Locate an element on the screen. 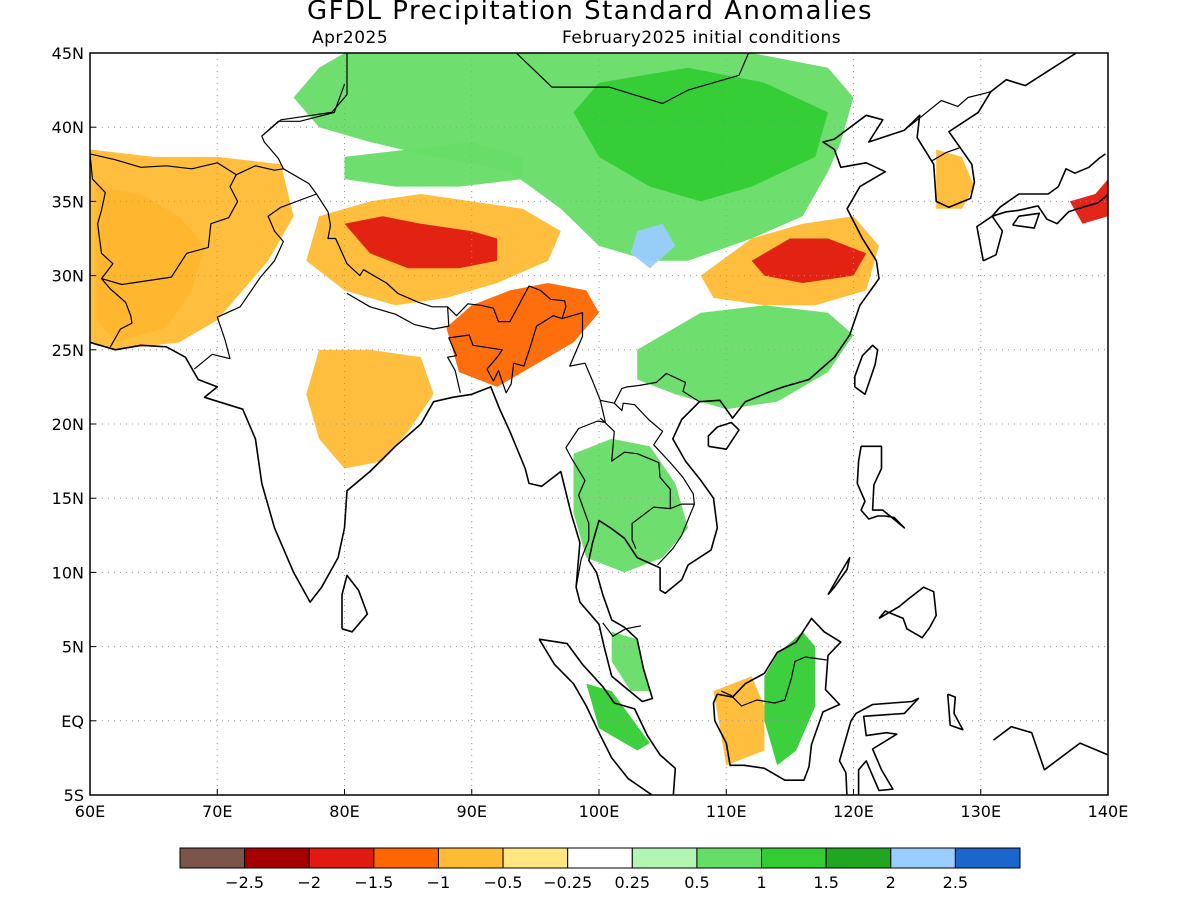  x-tick-label: 60E is located at coordinates (90, 811).